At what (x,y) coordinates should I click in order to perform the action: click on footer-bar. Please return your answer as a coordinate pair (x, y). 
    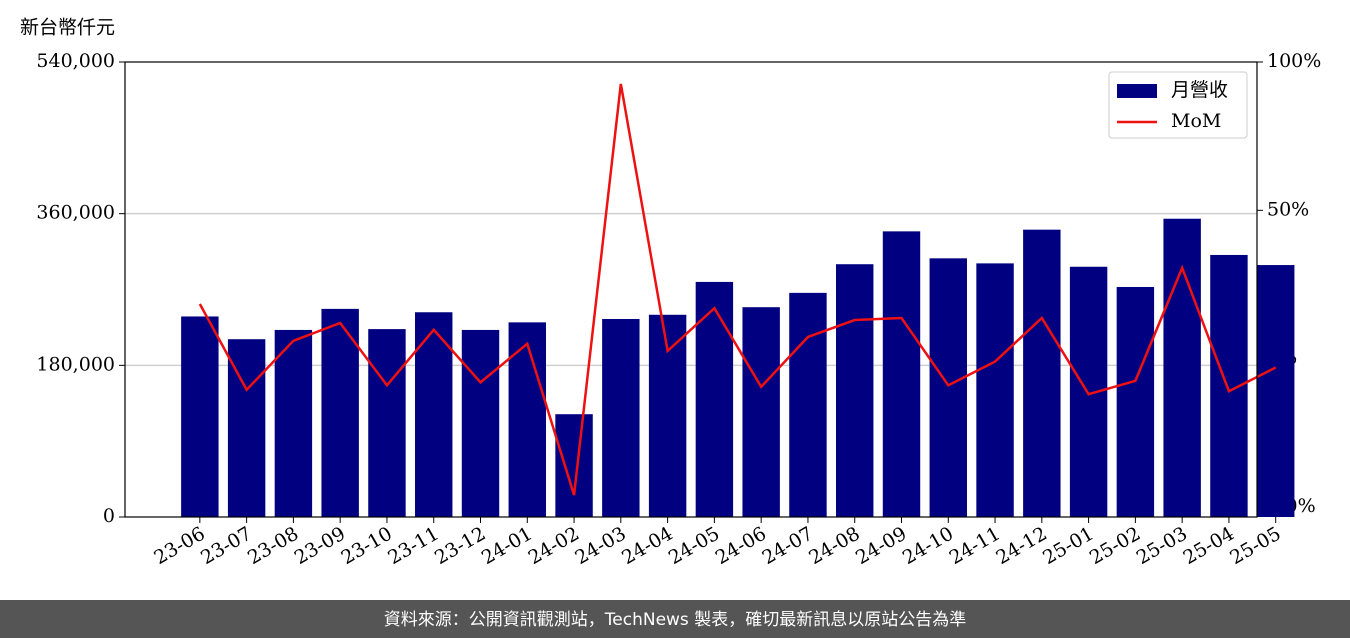
    Looking at the image, I should click on (675, 619).